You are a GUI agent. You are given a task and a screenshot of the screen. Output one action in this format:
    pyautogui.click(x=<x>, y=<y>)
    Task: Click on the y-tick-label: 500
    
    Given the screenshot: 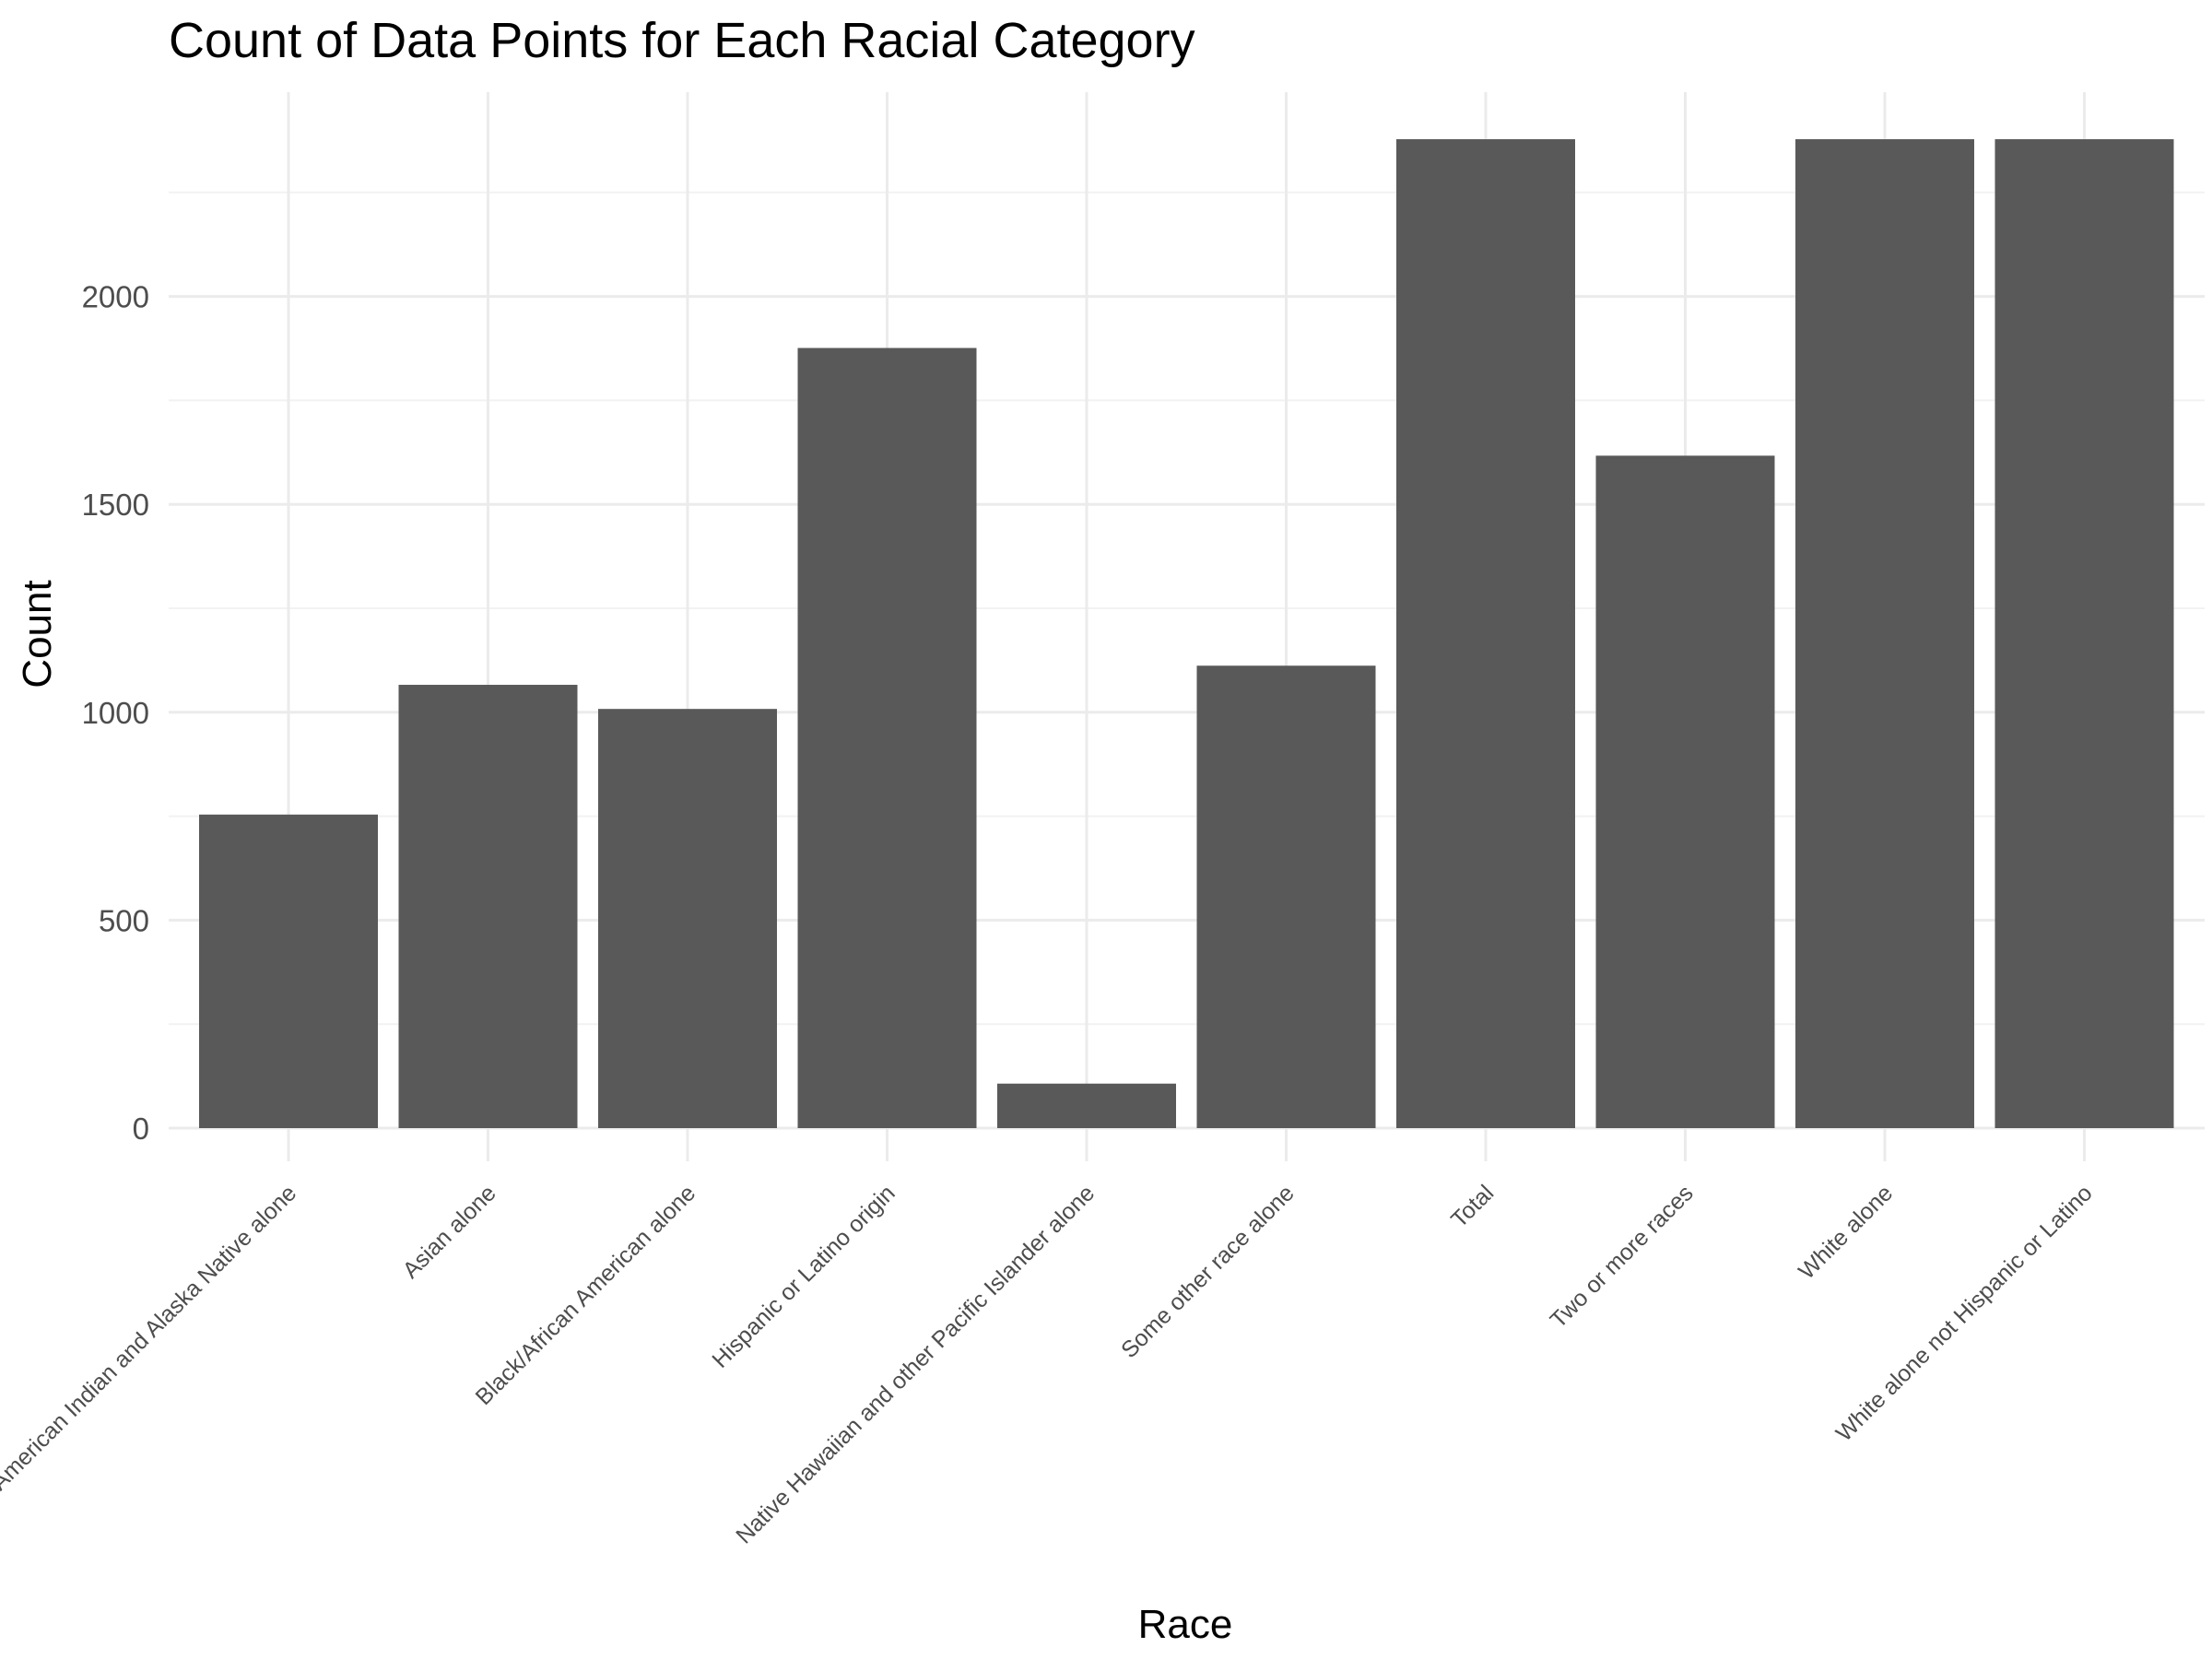 What is the action you would take?
    pyautogui.click(x=124, y=920)
    